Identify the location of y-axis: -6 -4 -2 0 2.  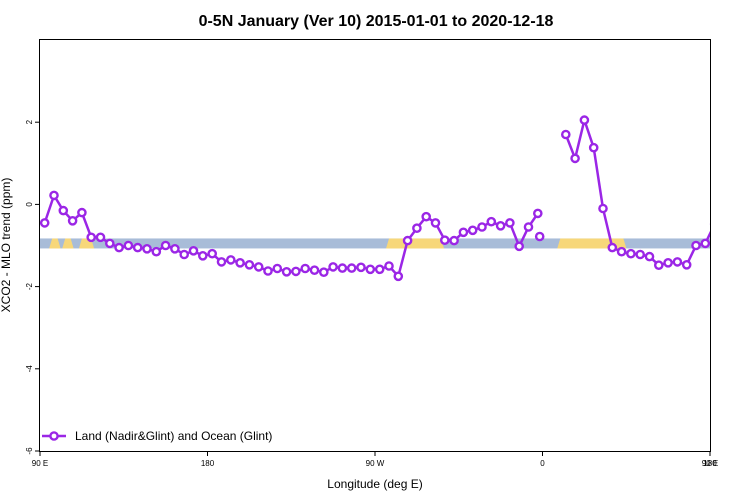
(32, 286).